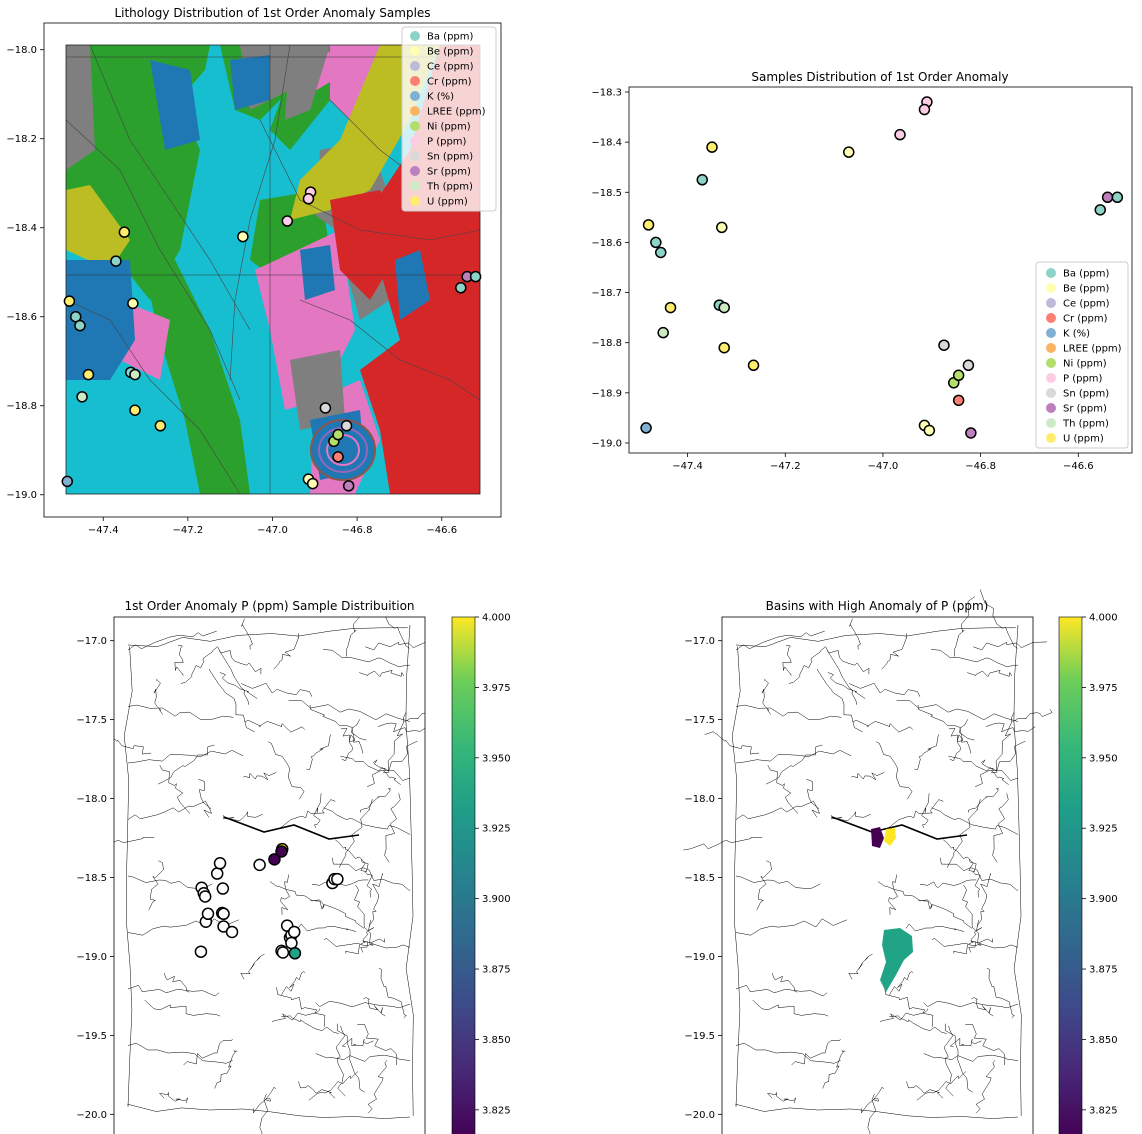 This screenshot has height=1134, width=1142. I want to click on y-tick-label: −18.7, so click(606, 293).